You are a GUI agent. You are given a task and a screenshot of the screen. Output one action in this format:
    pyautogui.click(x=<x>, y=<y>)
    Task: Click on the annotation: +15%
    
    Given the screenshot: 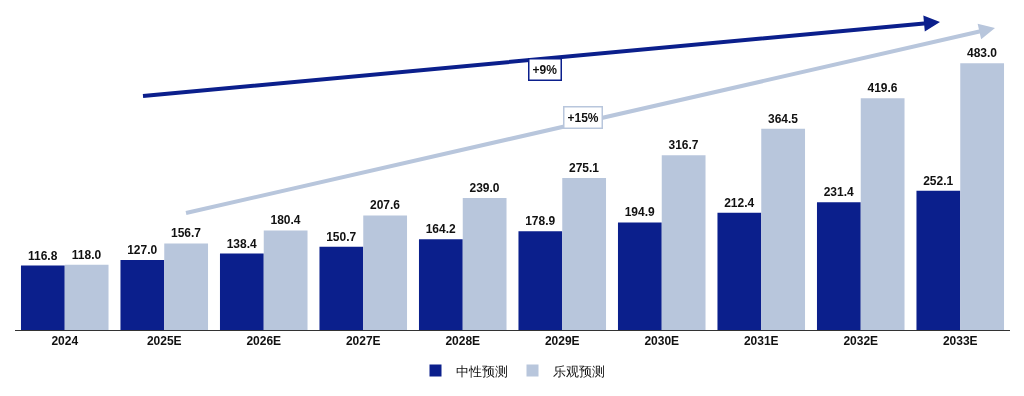 What is the action you would take?
    pyautogui.click(x=583, y=117)
    